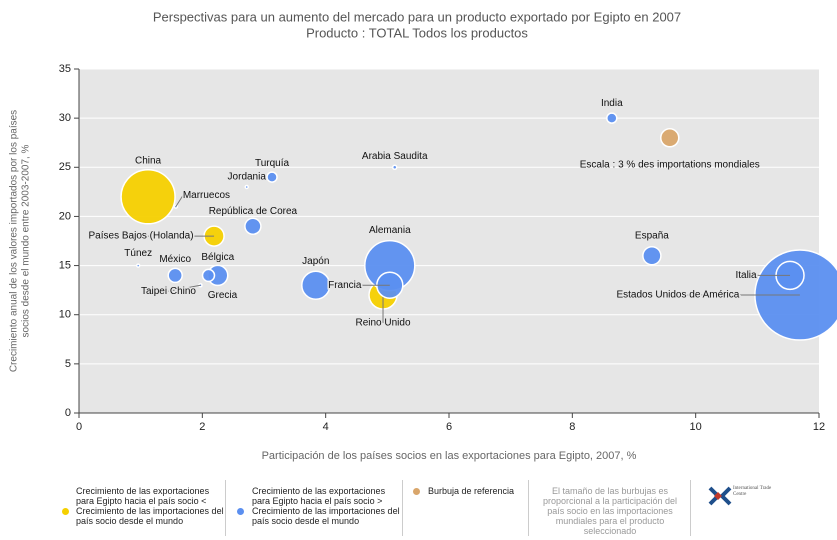 The image size is (837, 540). I want to click on x-tick-label: 4, so click(326, 427).